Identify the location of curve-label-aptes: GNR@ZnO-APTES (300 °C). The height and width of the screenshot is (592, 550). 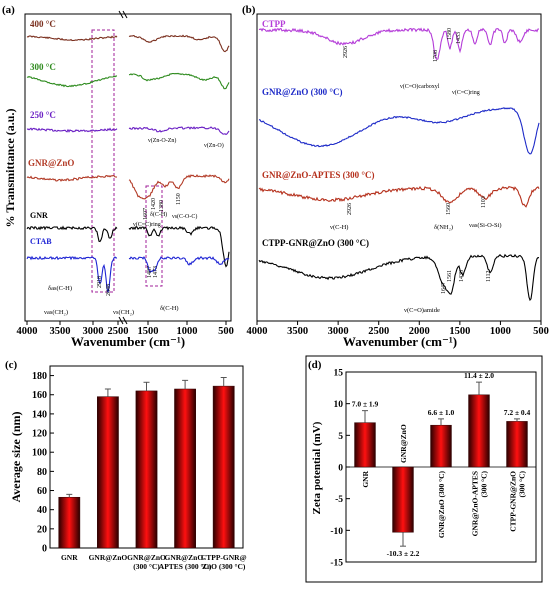
(318, 175).